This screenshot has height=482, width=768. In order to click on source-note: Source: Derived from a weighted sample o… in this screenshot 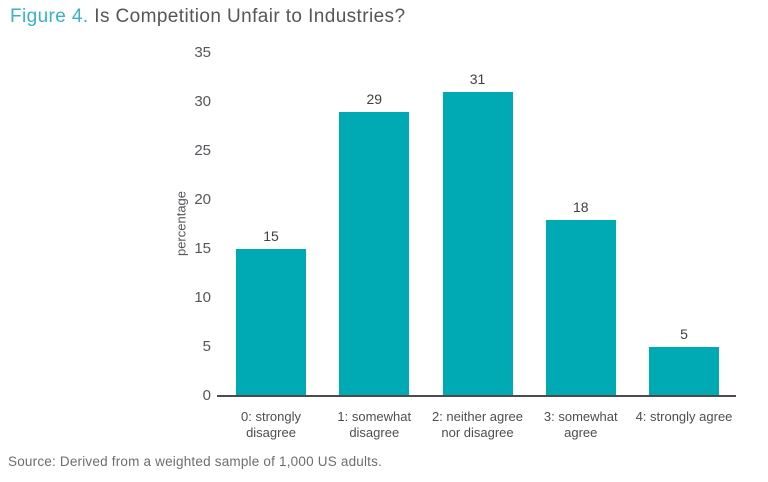, I will do `click(195, 461)`.